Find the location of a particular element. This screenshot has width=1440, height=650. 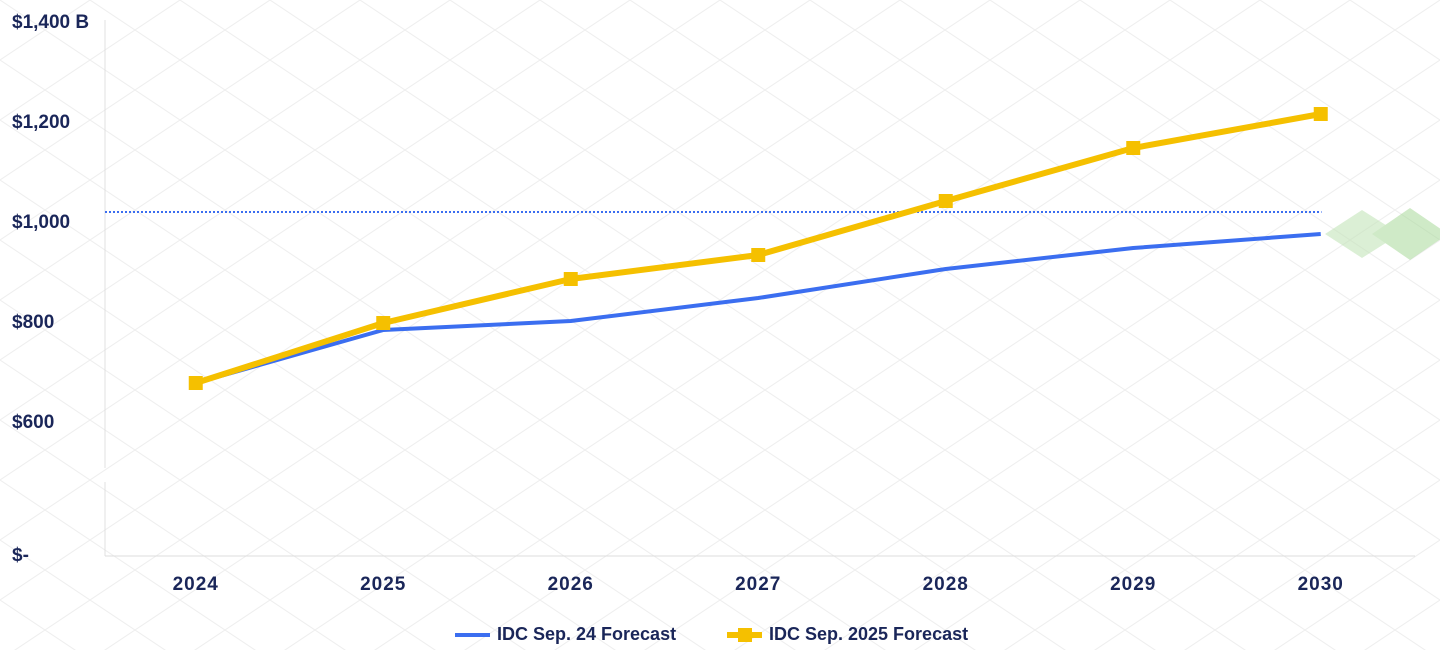

legend-label: IDC Sep. 24 Forecast is located at coordinates (586, 634).